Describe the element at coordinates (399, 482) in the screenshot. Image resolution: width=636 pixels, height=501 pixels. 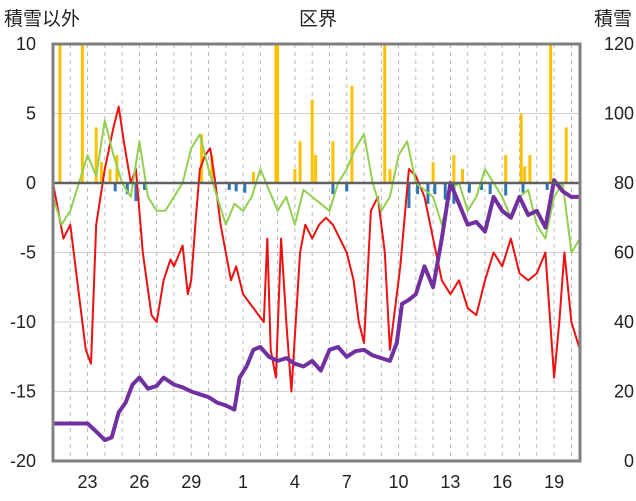
I see `x-tick-label: 10` at that location.